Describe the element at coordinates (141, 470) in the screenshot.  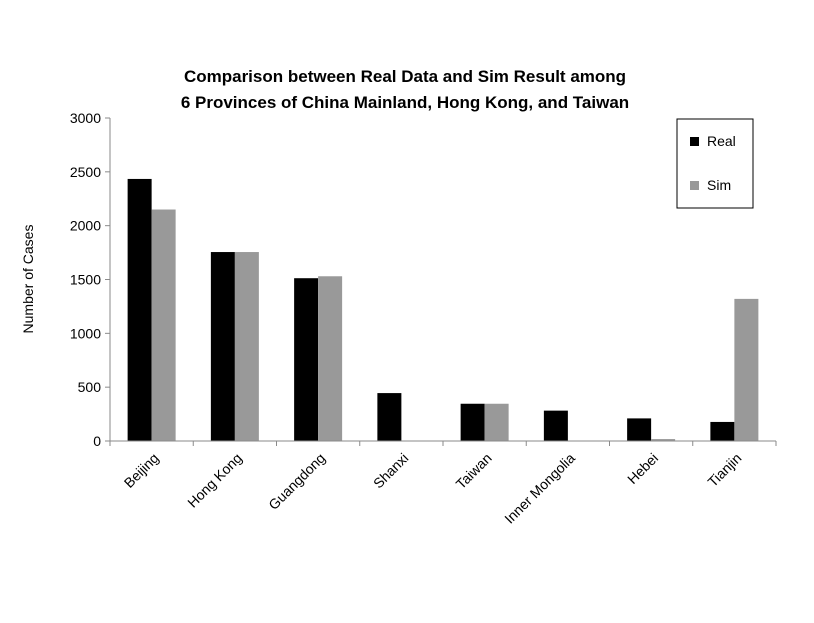
I see `x-tick-label: Beijing` at that location.